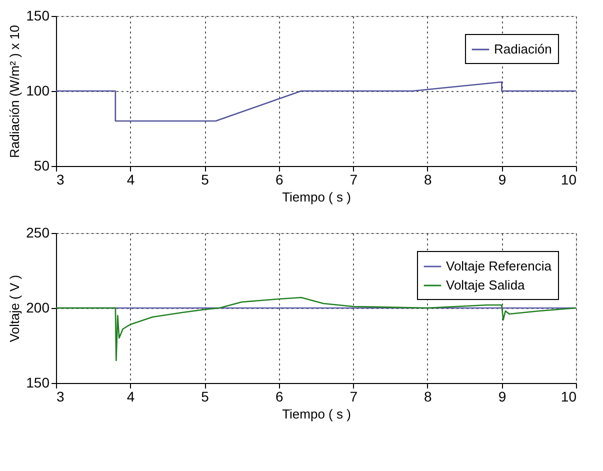  I want to click on y-tick-label: 250, so click(38, 232).